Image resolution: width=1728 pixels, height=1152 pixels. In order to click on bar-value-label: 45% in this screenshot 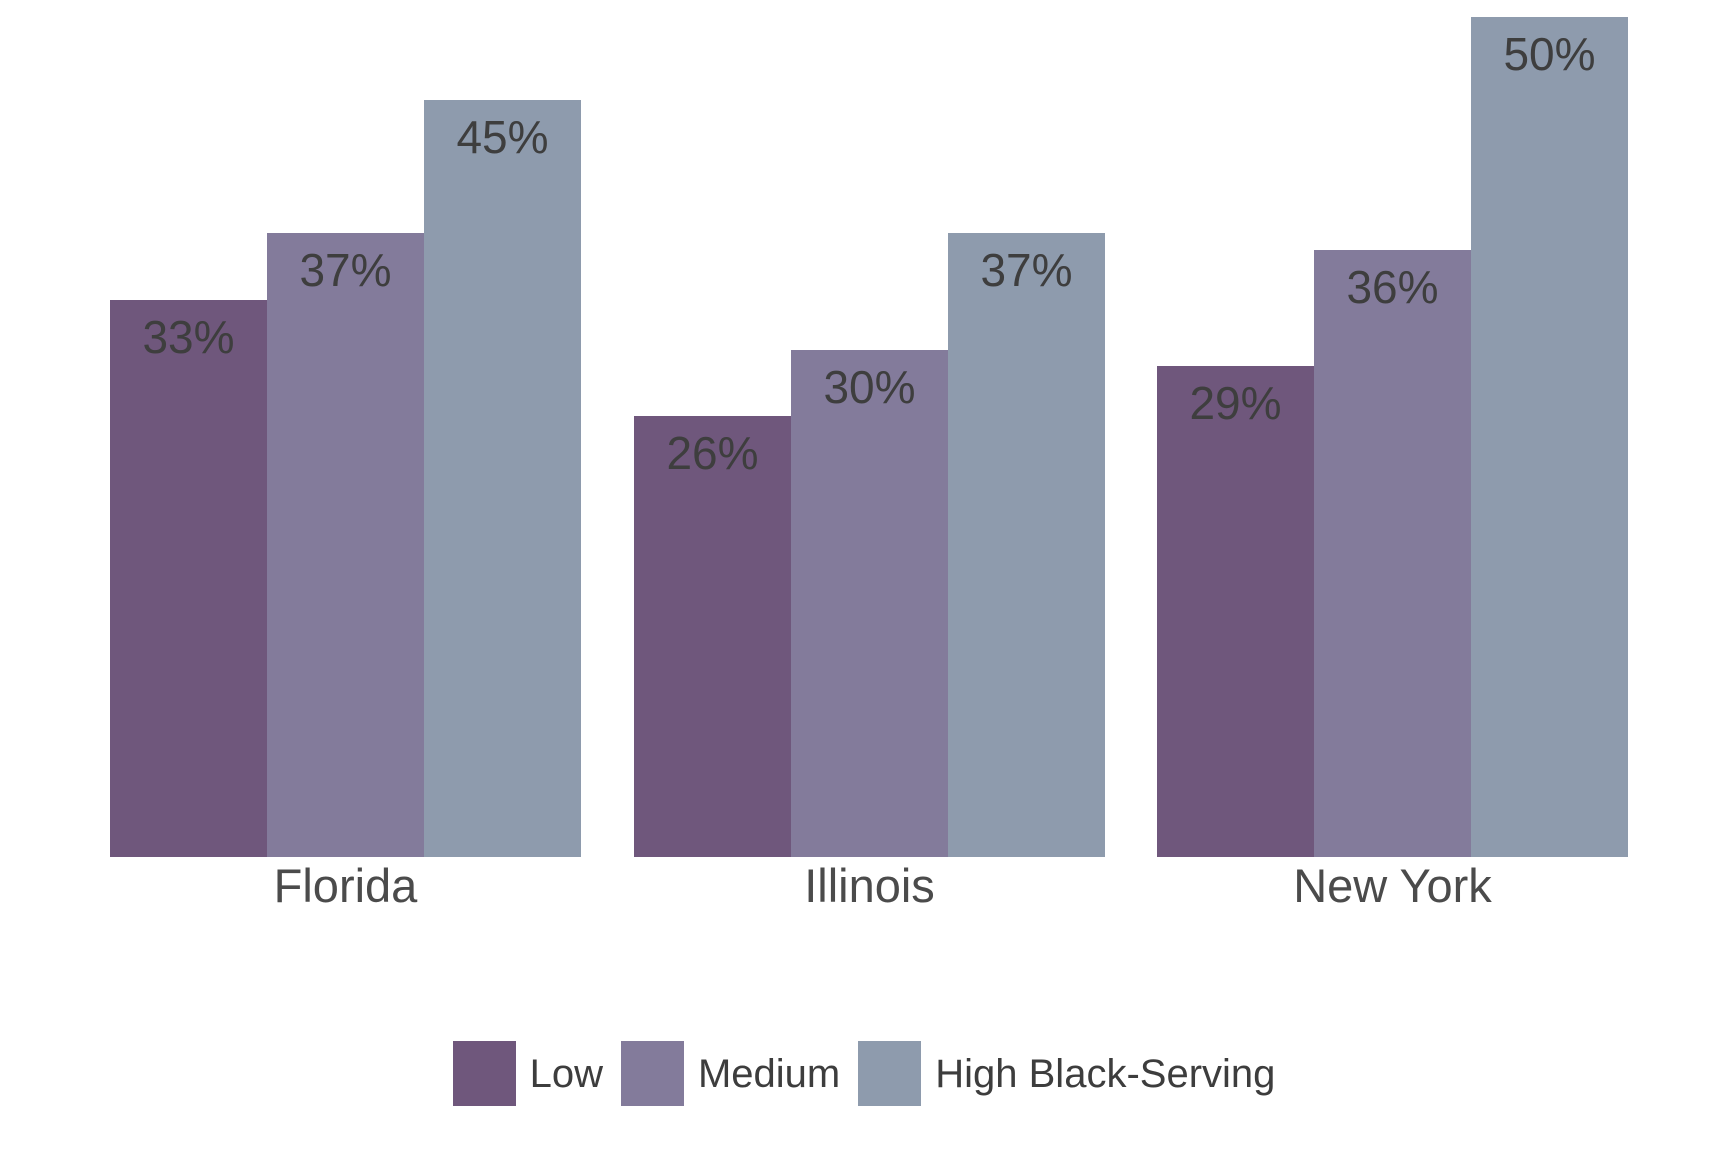, I will do `click(502, 137)`.